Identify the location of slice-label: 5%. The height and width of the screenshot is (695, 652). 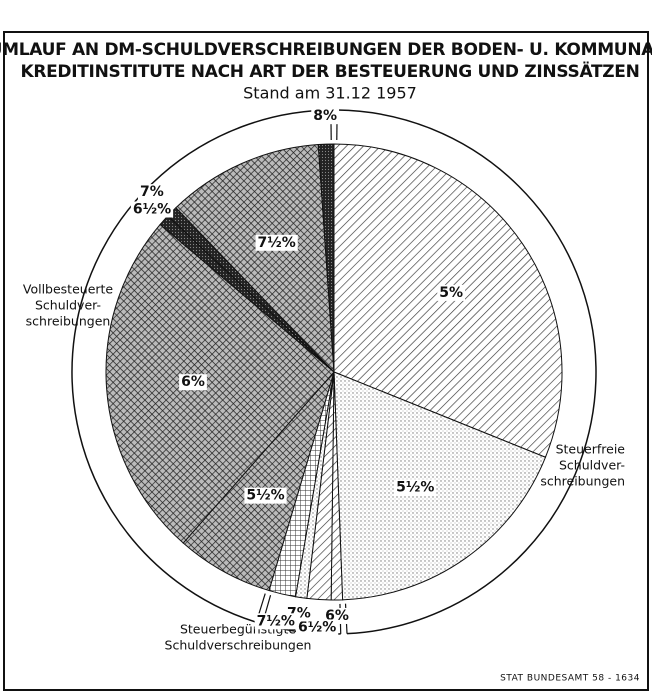
(451, 293).